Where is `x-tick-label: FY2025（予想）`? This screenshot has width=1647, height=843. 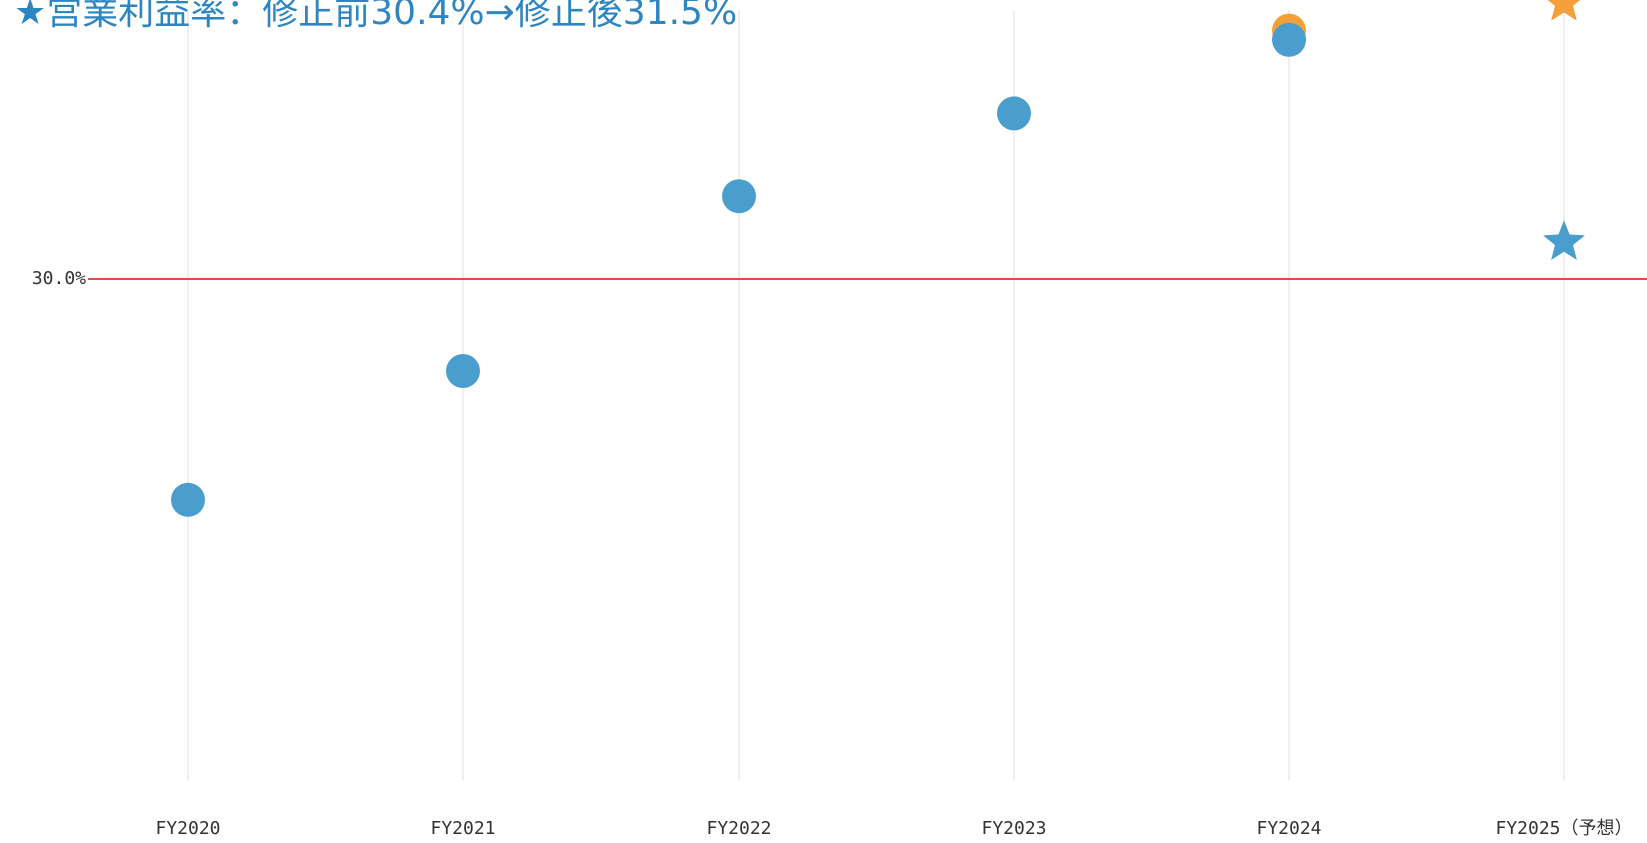 x-tick-label: FY2025（予想） is located at coordinates (1563, 828).